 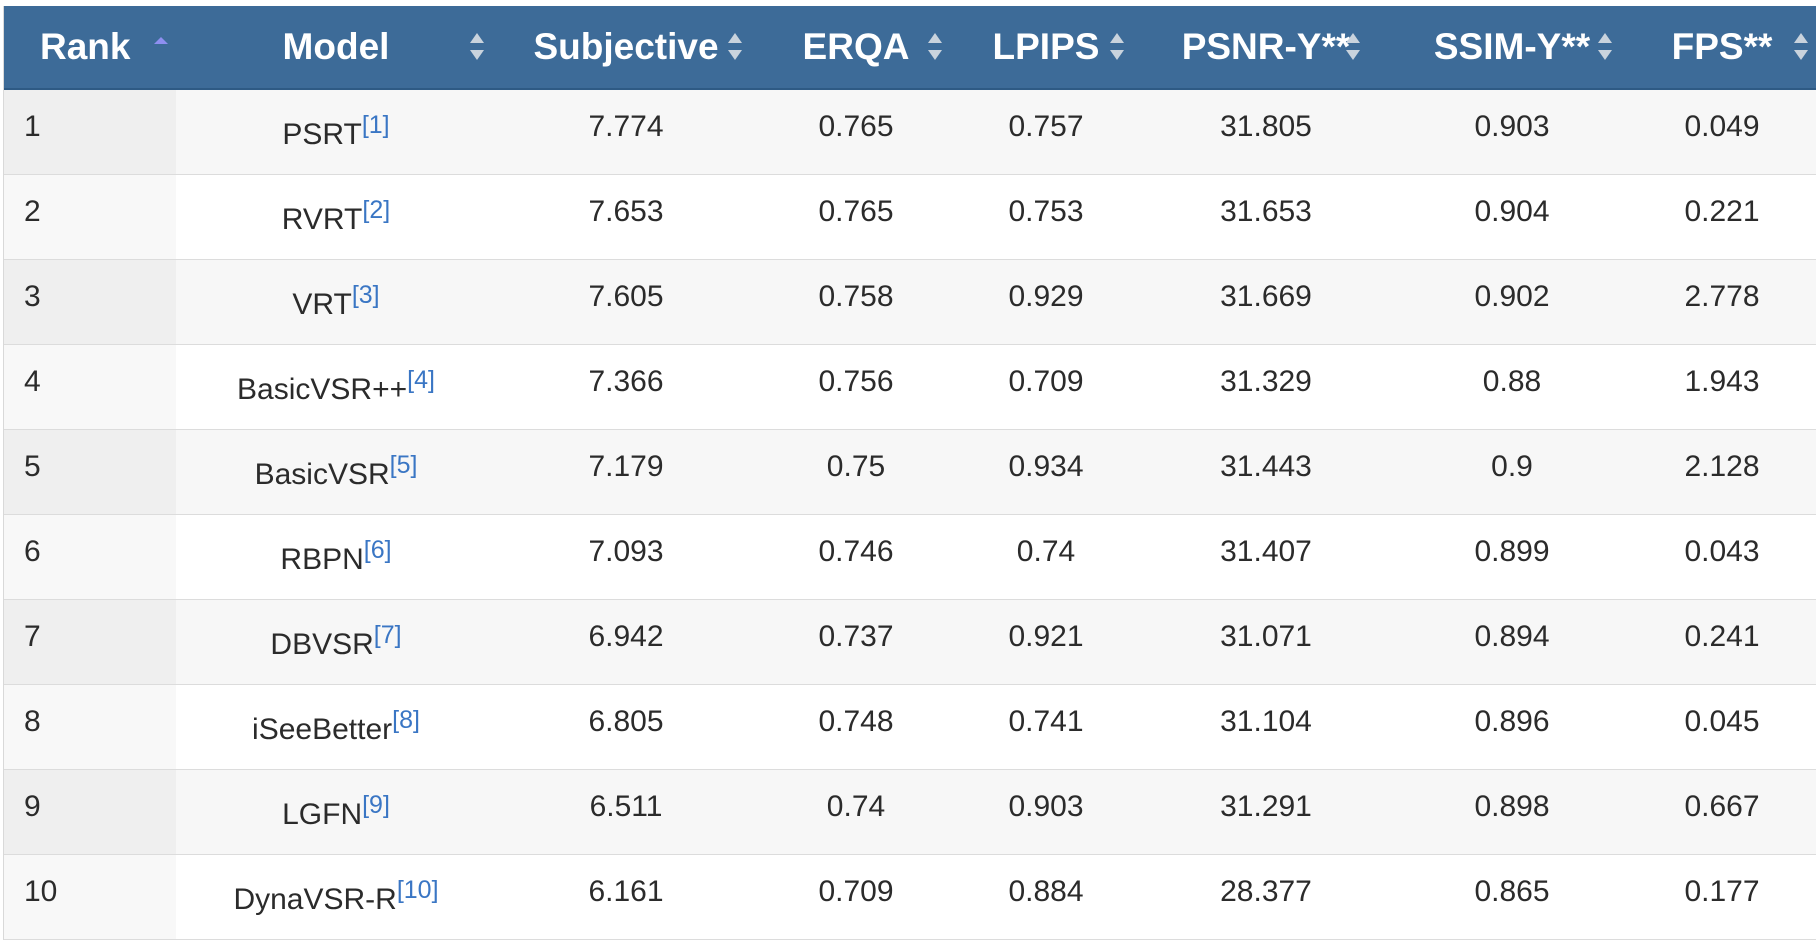 I want to click on erqa-cell: 0.758, so click(x=856, y=301).